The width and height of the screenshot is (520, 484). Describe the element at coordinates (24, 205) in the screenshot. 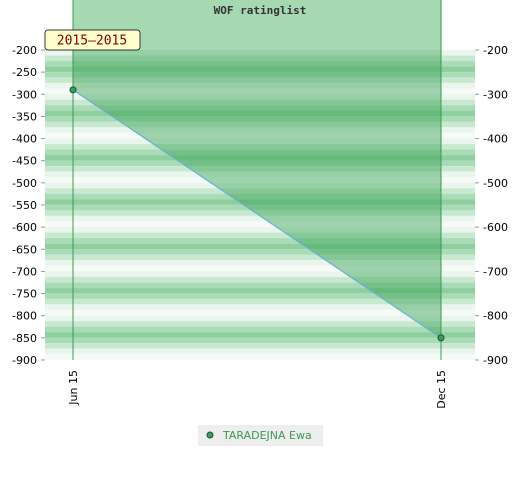

I see `y-tick-label: -550` at that location.